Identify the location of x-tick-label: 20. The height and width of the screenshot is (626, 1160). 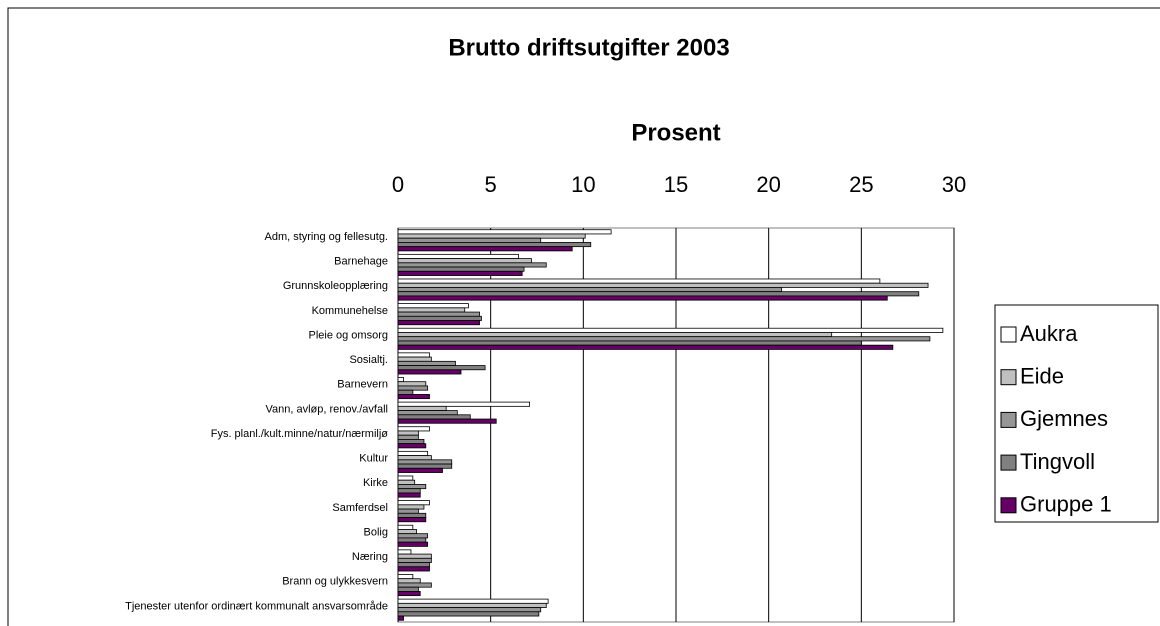
(768, 184).